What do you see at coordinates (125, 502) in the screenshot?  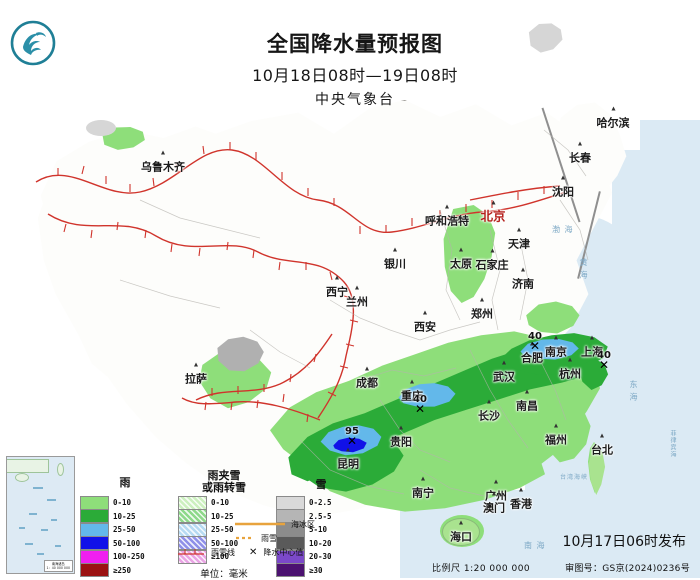 I see `legend-row: 0-10` at bounding box center [125, 502].